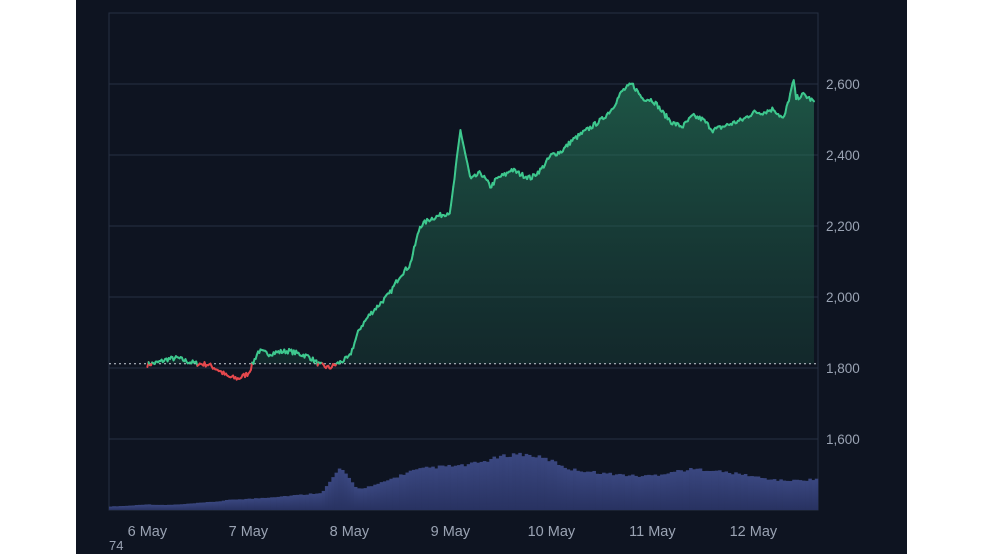 This screenshot has width=984, height=554. What do you see at coordinates (843, 439) in the screenshot?
I see `y-tick-label: 1,600` at bounding box center [843, 439].